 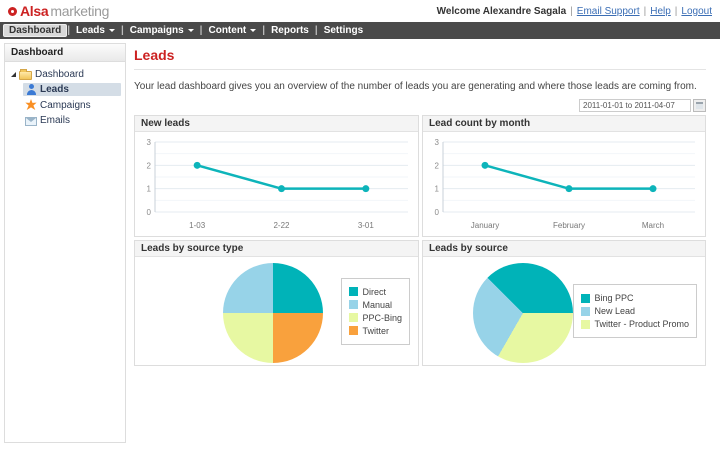 I want to click on panel-title: Leads by source, so click(x=564, y=249).